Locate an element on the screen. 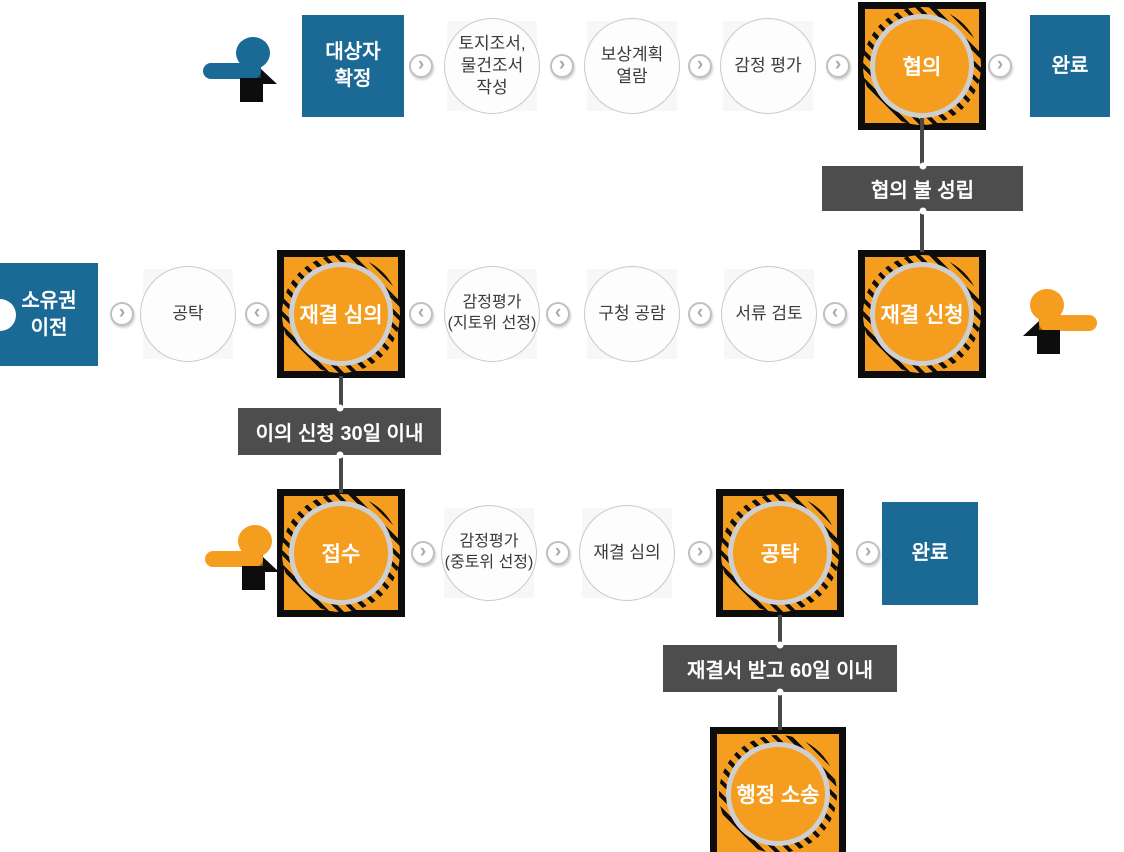 The image size is (1124, 852). row1-step-plan-view: 보상계획 열람 is located at coordinates (632, 66).